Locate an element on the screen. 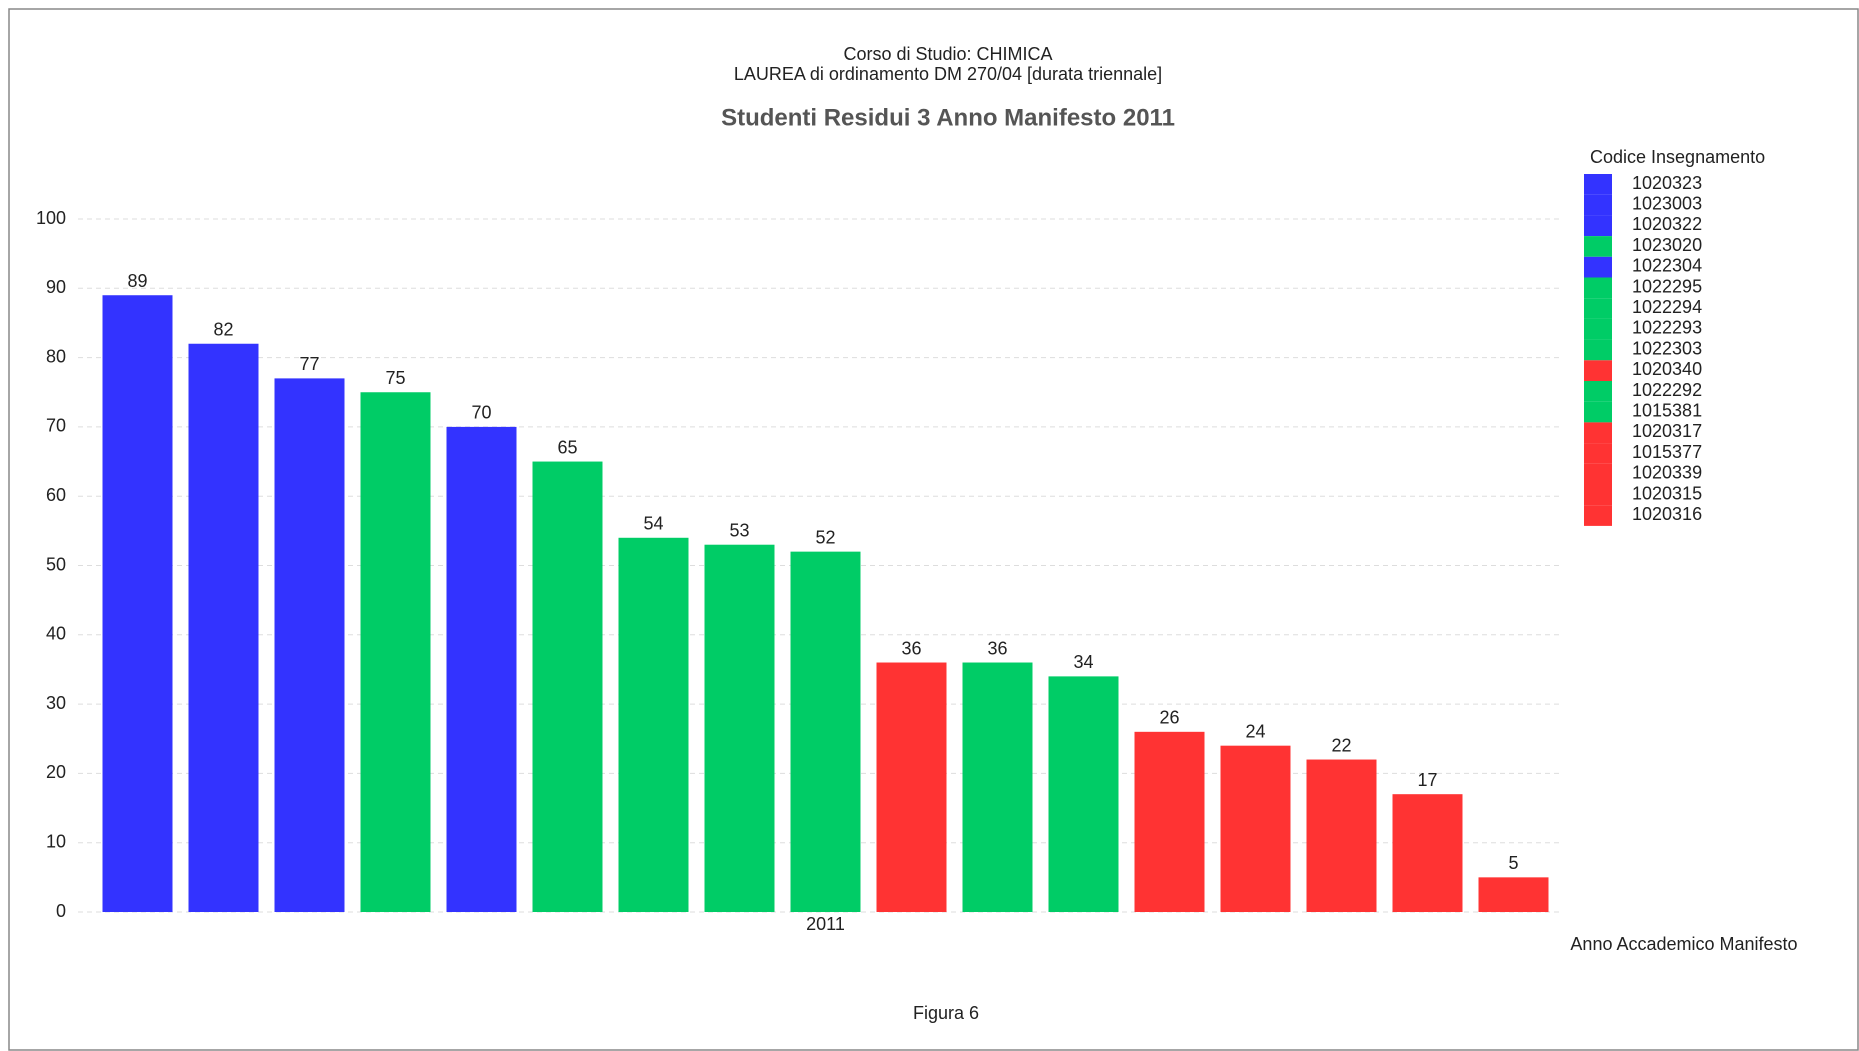 This screenshot has height=1051, width=1859. data-label: 24 is located at coordinates (1255, 731).